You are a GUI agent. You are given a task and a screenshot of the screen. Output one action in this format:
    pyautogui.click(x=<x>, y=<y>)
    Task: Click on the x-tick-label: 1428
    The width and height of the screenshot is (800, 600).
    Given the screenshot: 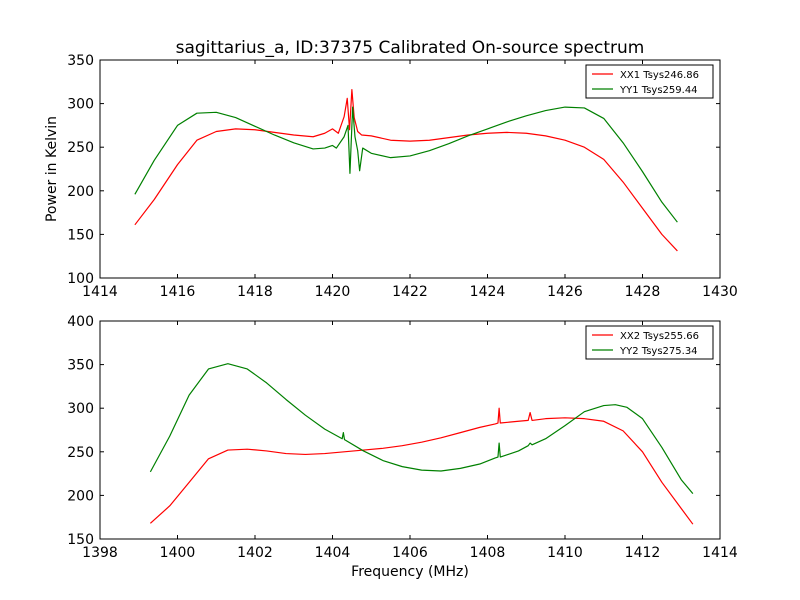 What is the action you would take?
    pyautogui.click(x=643, y=292)
    